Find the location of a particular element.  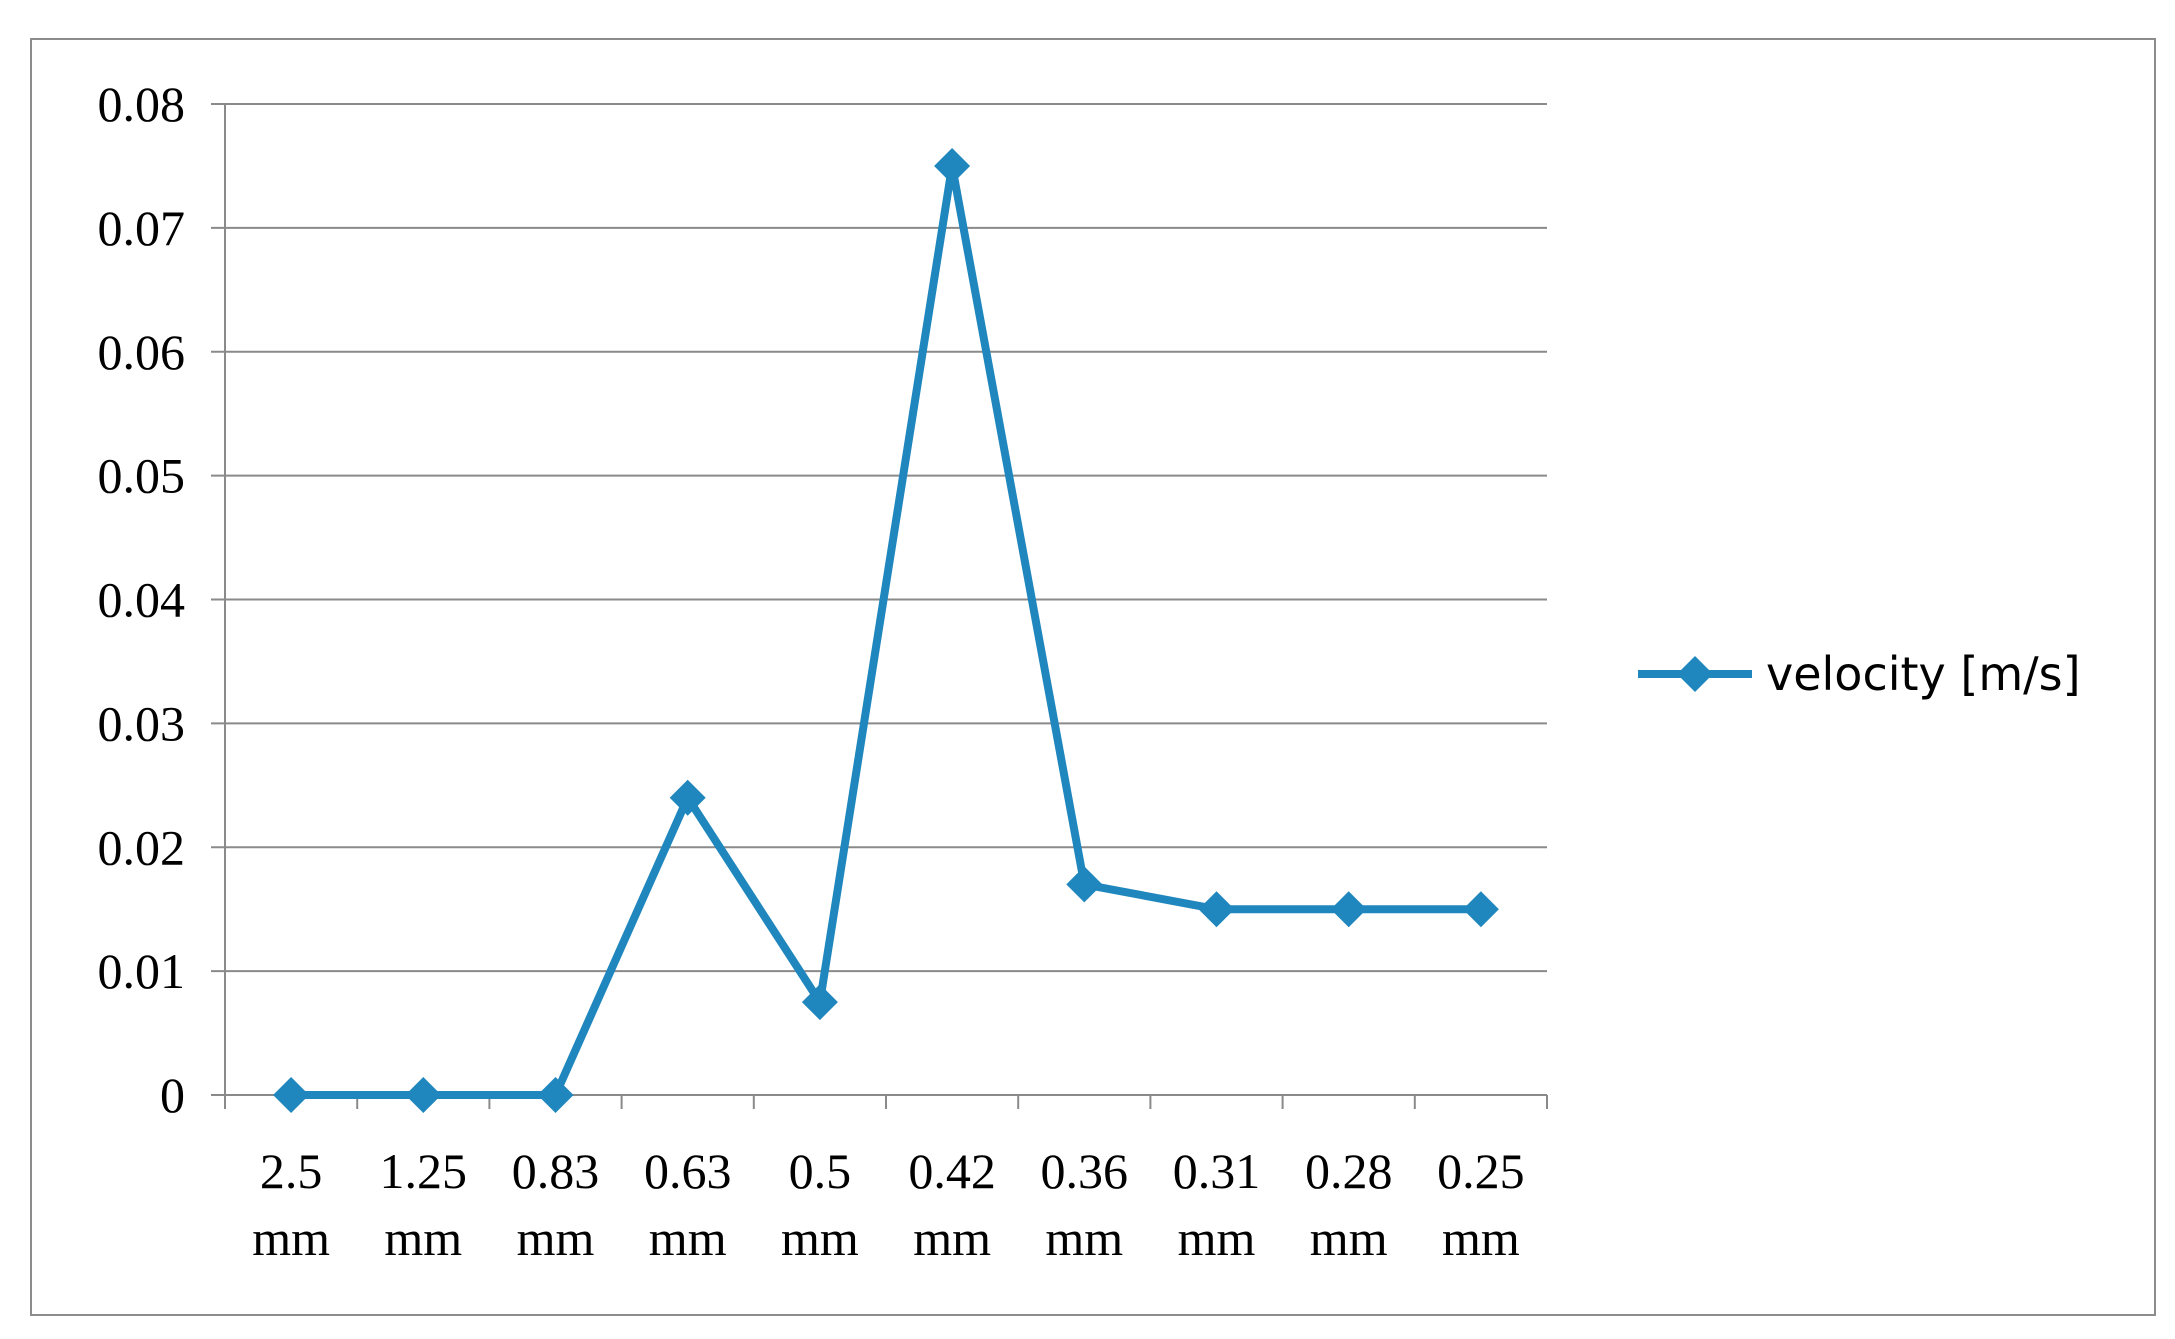

x-tick-label: 0.63 mm is located at coordinates (688, 1204).